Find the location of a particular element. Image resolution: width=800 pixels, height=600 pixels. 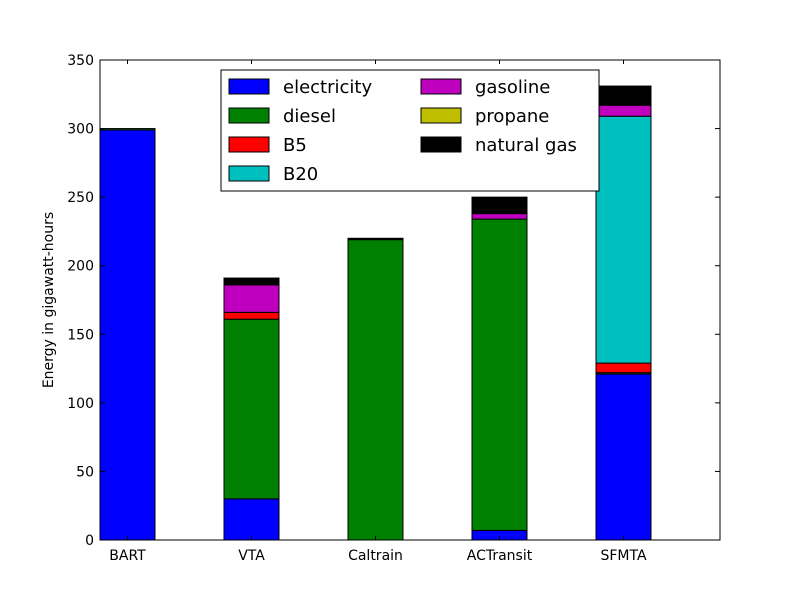

y-tick-label-250: 250 is located at coordinates (80, 198).